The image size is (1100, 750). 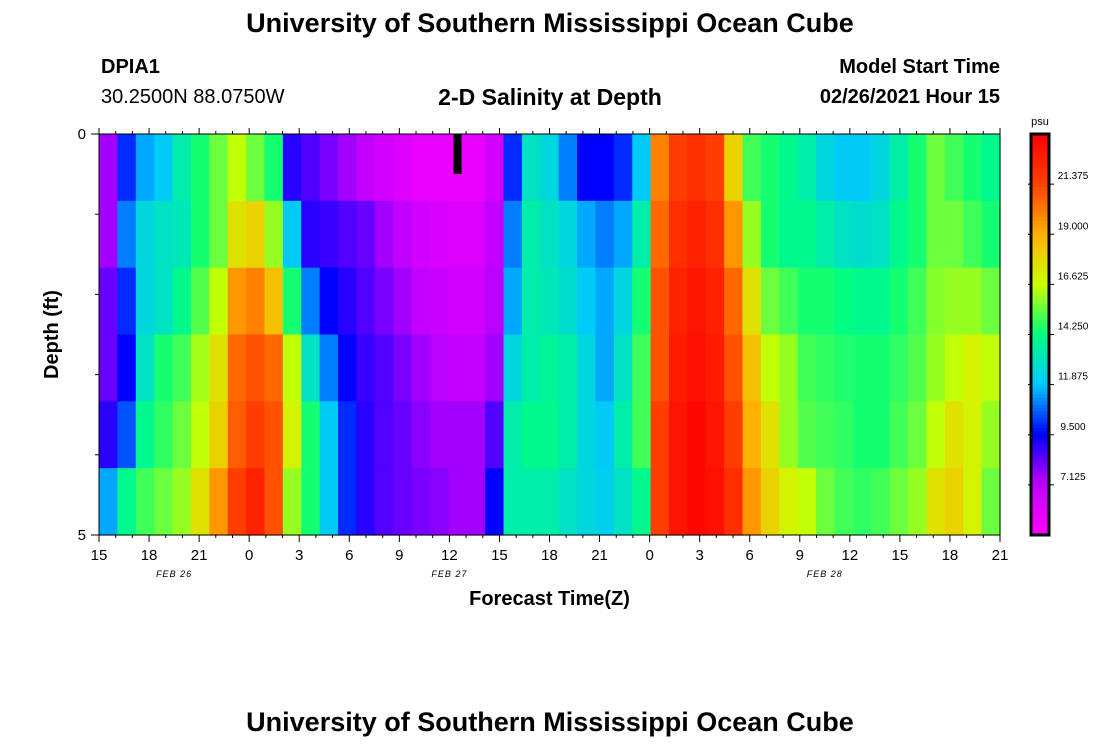 I want to click on x-tick-label: 0, so click(x=249, y=555).